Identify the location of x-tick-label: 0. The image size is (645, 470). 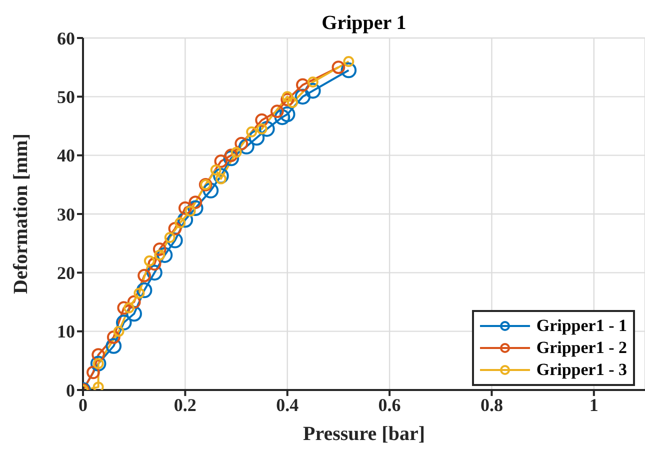
(83, 404).